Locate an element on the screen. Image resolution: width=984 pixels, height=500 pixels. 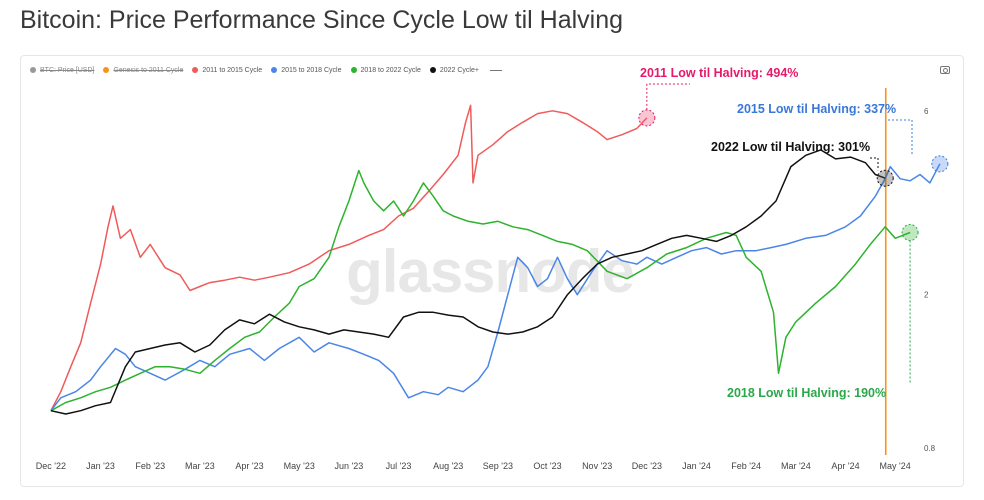
annotation-label: 2011 Low til Halving: 494% is located at coordinates (719, 73).